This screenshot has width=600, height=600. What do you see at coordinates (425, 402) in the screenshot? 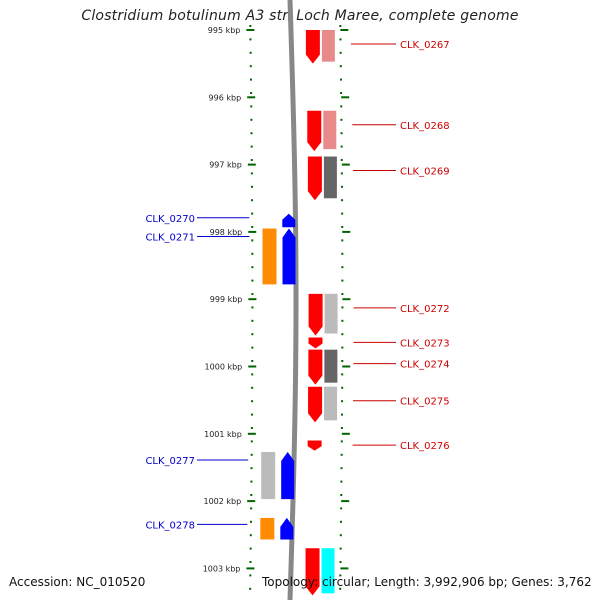
I see `gene-label: CLK_0275` at bounding box center [425, 402].